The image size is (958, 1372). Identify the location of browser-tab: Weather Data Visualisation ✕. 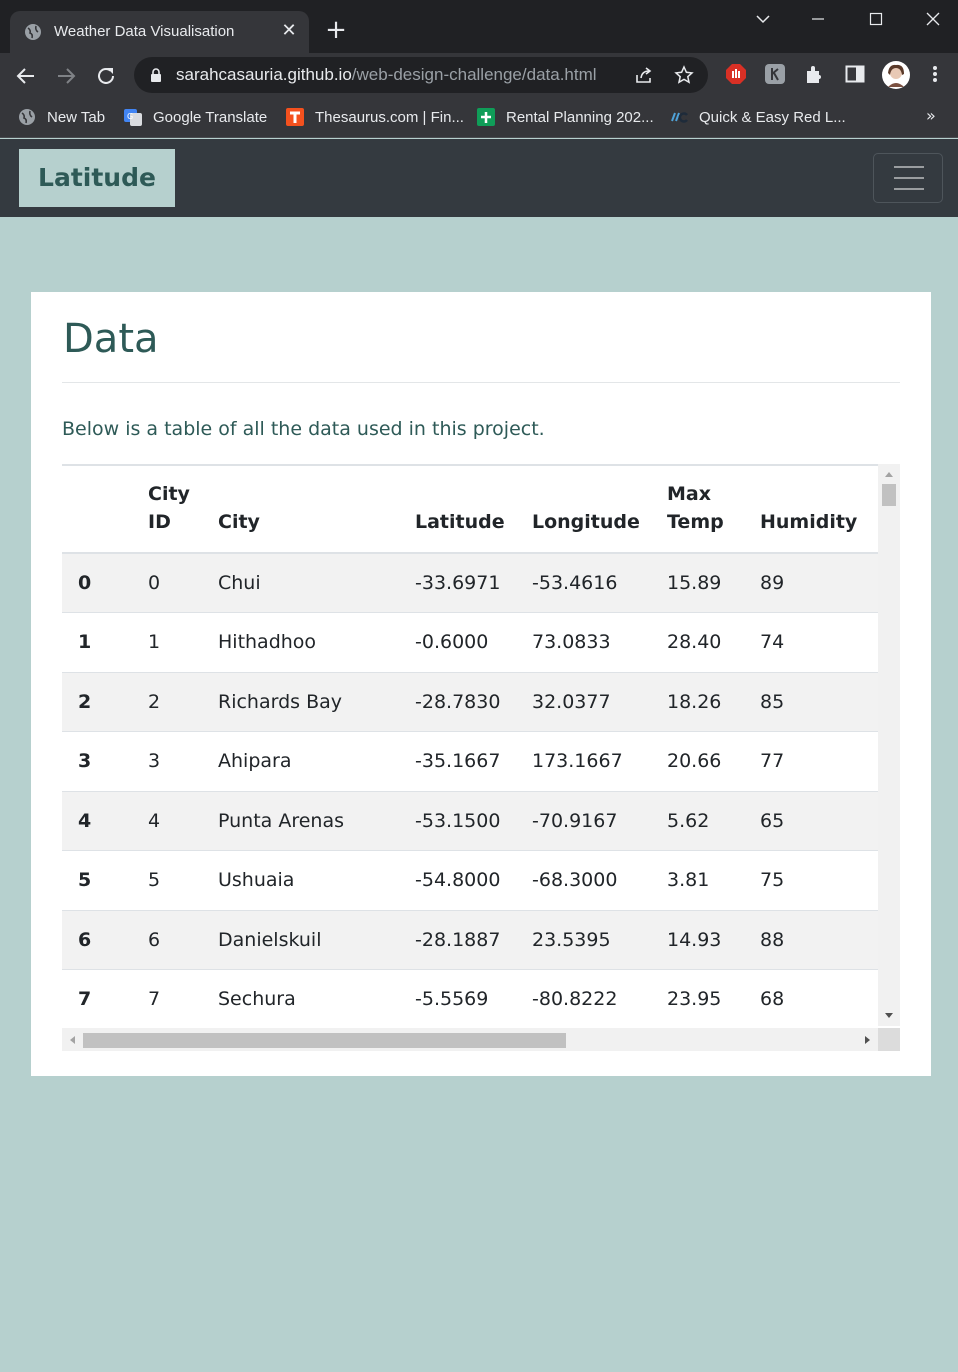
(159, 32).